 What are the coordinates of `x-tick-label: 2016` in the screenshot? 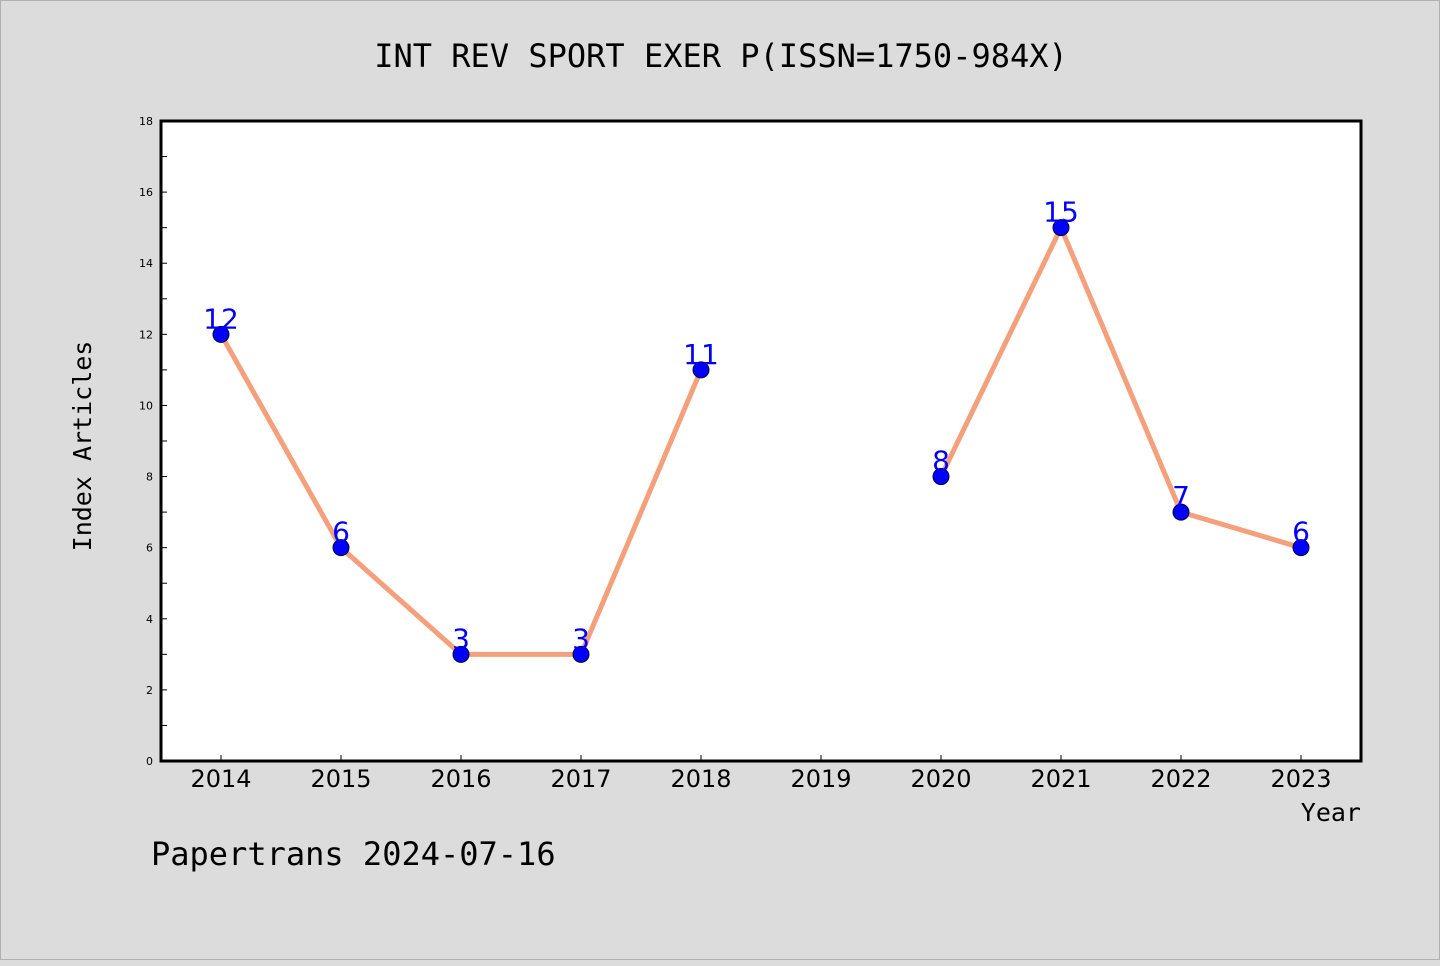 It's located at (460, 779).